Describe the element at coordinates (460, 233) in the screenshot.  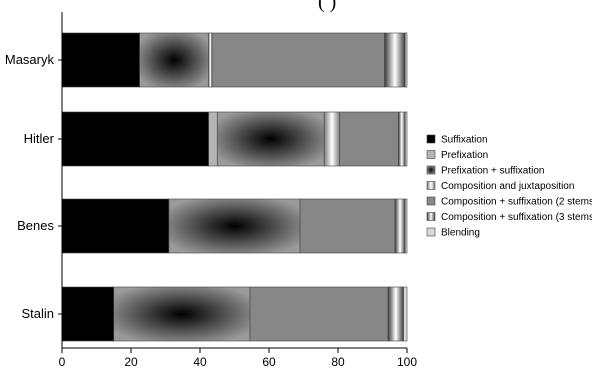
I see `legend-item: Blending` at that location.